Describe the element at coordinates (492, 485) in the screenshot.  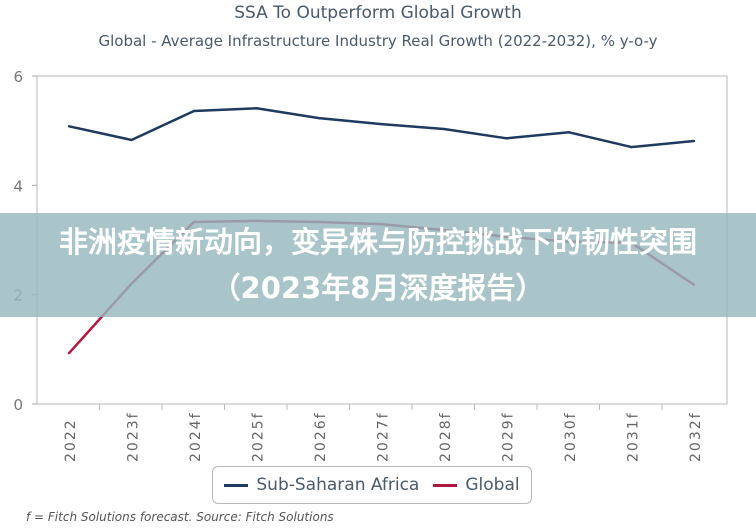
I see `legend-label-global: Global` at that location.